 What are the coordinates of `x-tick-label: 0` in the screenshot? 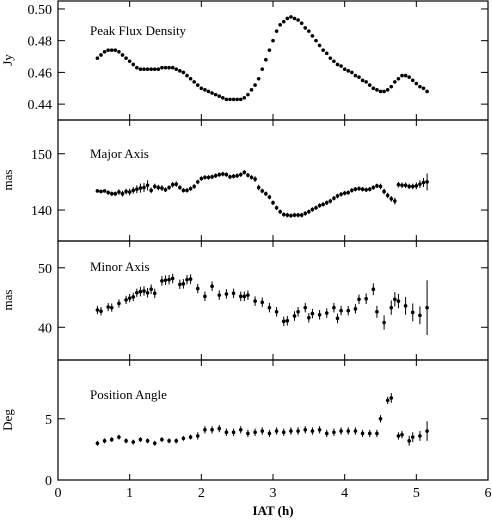 It's located at (58, 493).